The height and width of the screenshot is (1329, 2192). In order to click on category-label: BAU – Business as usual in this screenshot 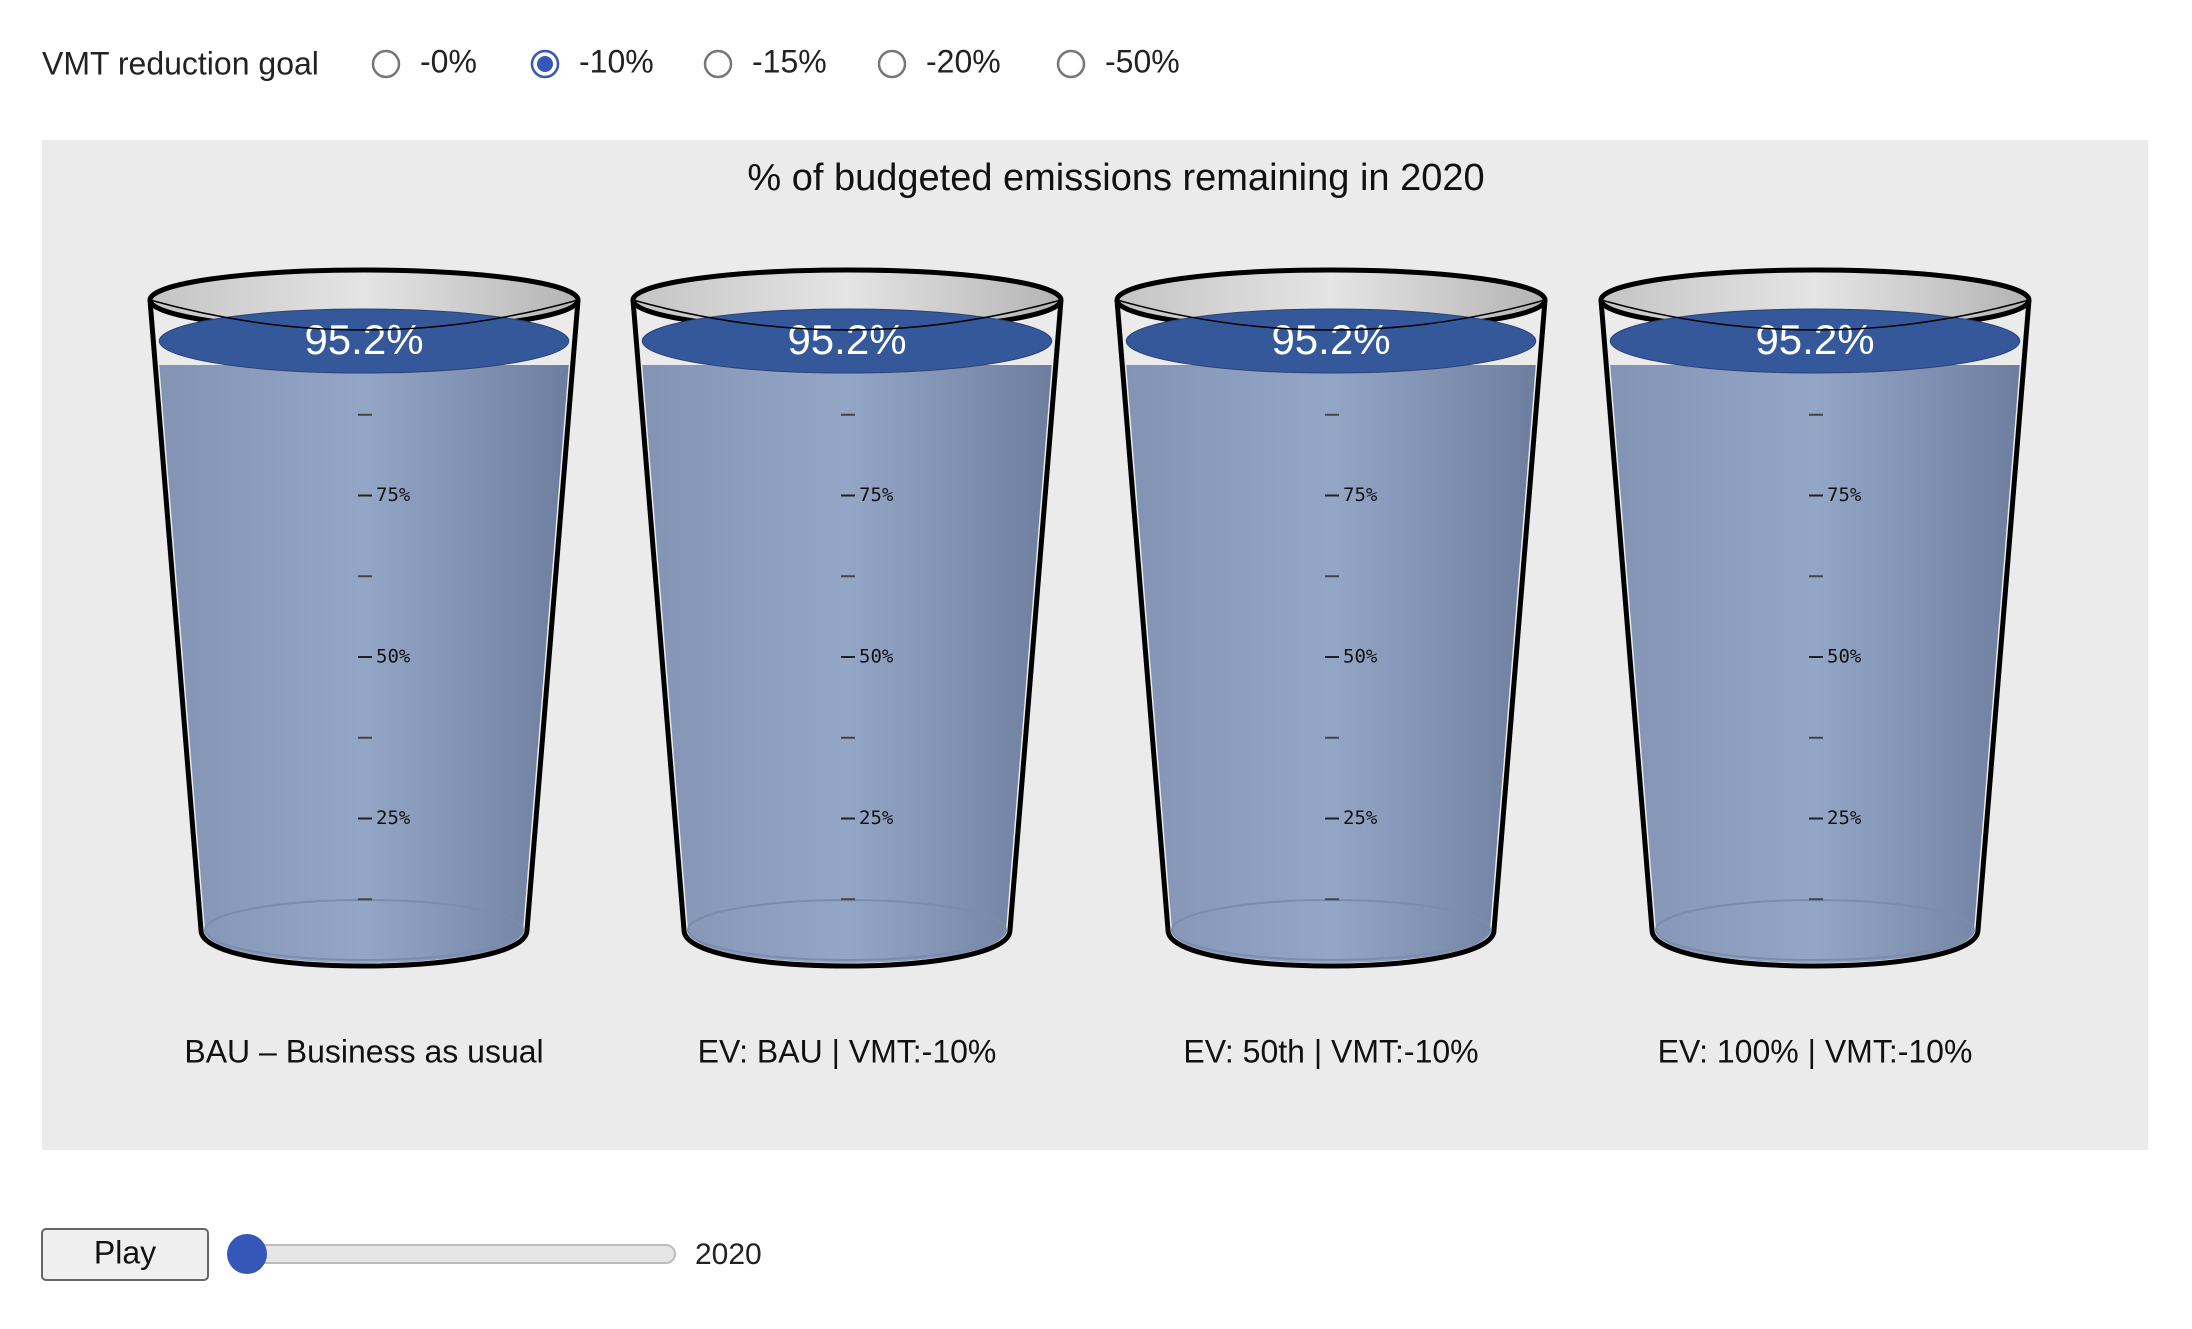, I will do `click(363, 1051)`.